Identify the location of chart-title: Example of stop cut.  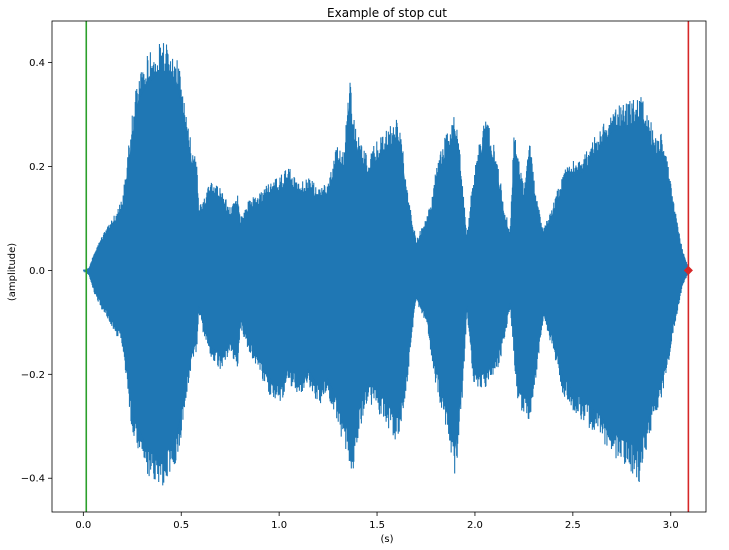
(387, 13).